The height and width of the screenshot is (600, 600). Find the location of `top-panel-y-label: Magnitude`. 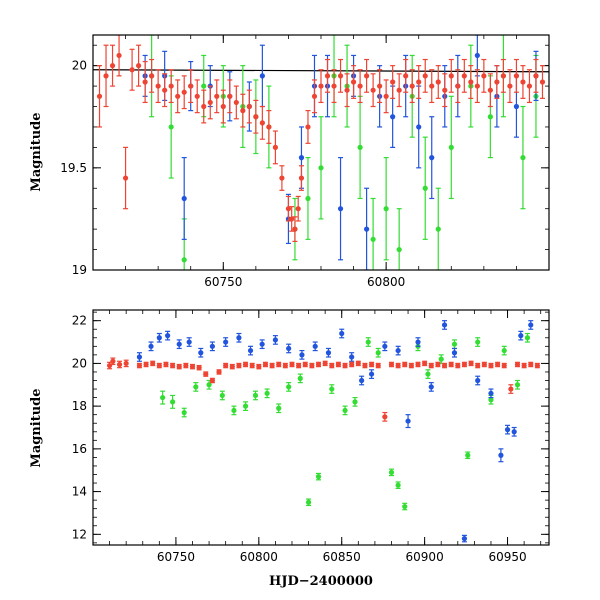

top-panel-y-label: Magnitude is located at coordinates (36, 151).